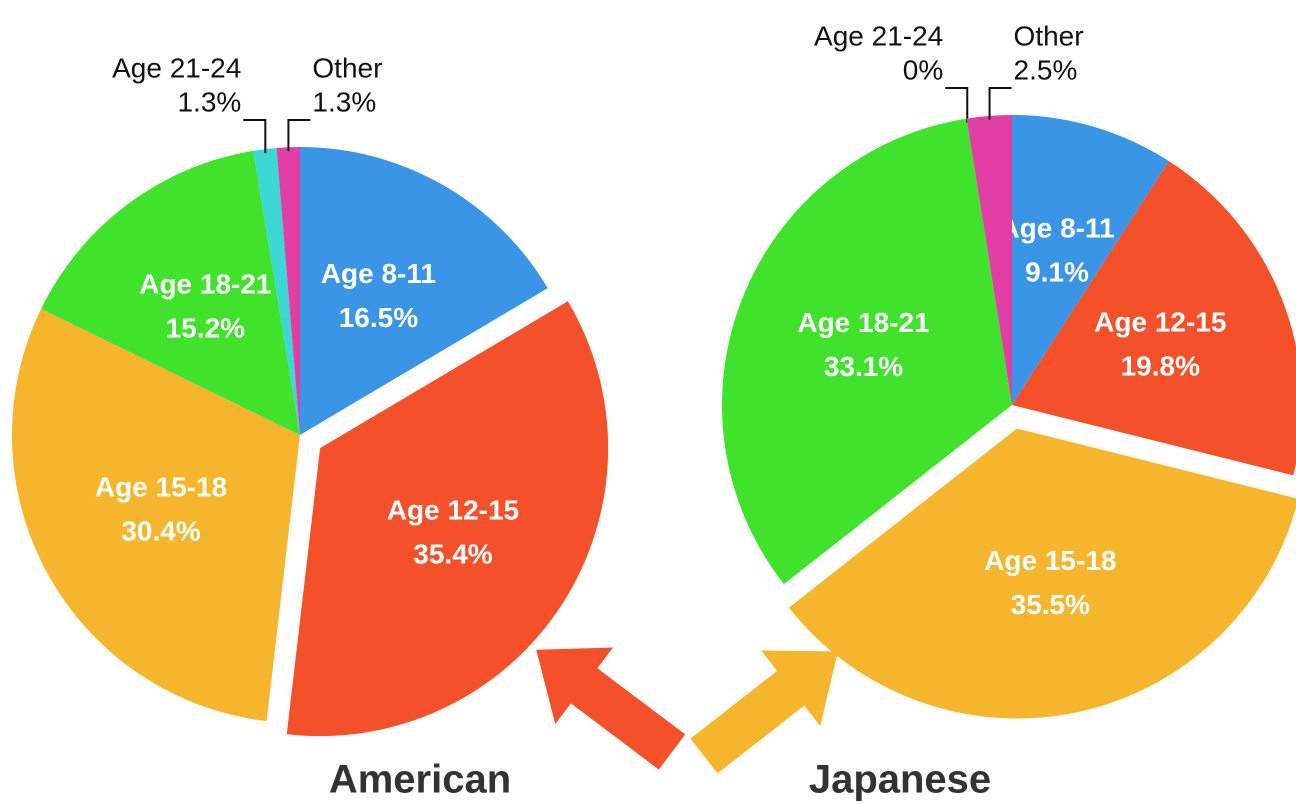 The height and width of the screenshot is (804, 1296). I want to click on chart-title: Japanese, so click(900, 780).